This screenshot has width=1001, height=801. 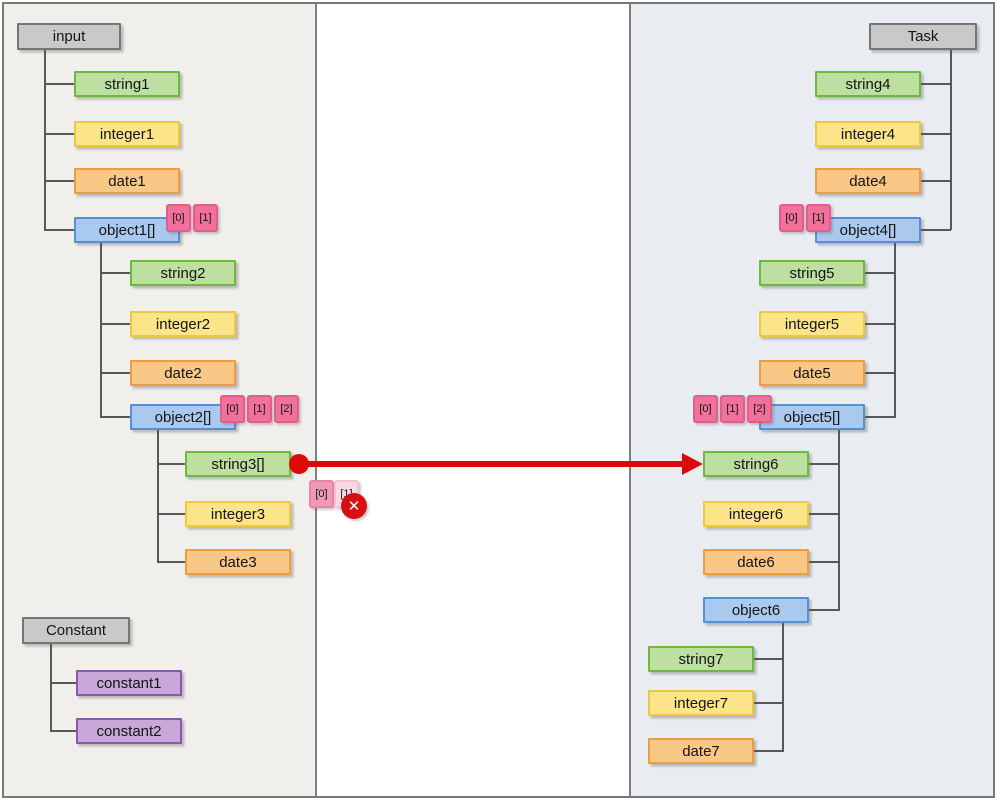 I want to click on error-x-glyph: ✕, so click(x=354, y=506).